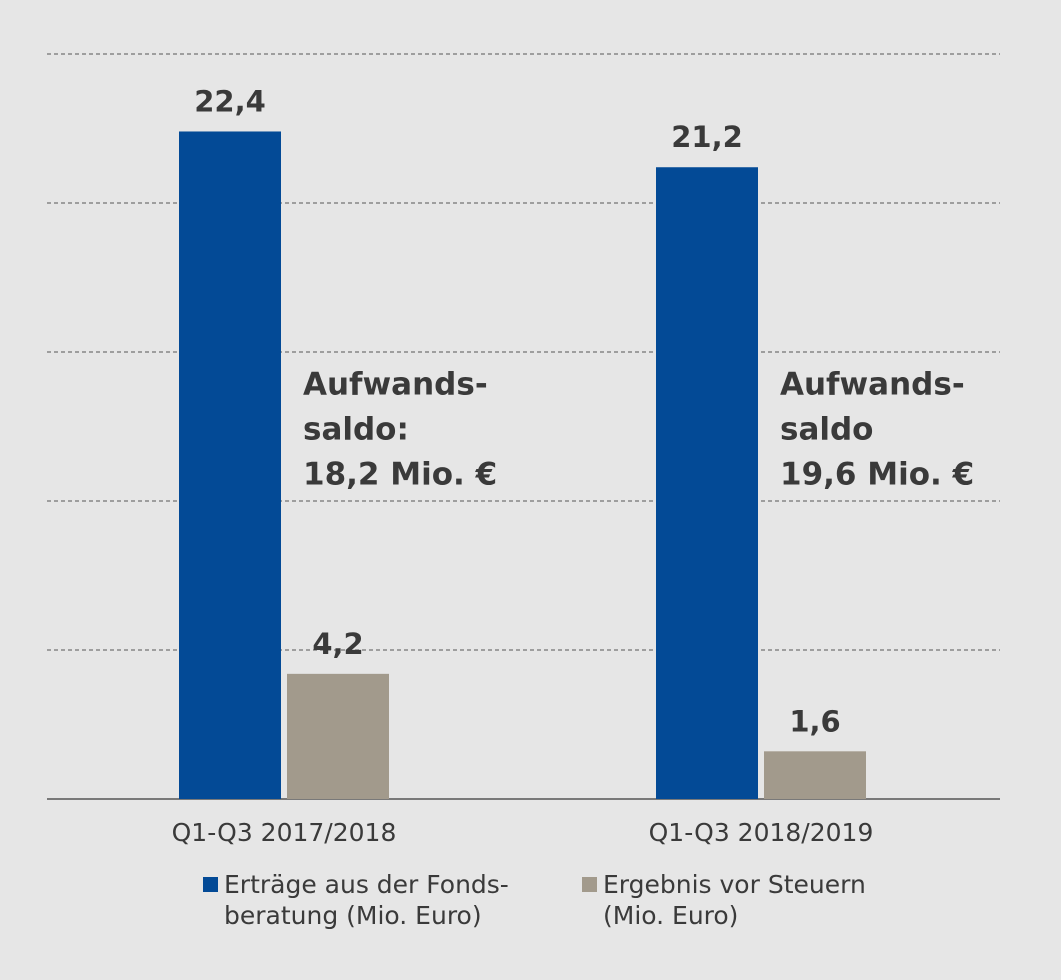 This screenshot has height=980, width=1061. What do you see at coordinates (761, 832) in the screenshot?
I see `x-tick-label: Q1-Q3 2018/2019` at bounding box center [761, 832].